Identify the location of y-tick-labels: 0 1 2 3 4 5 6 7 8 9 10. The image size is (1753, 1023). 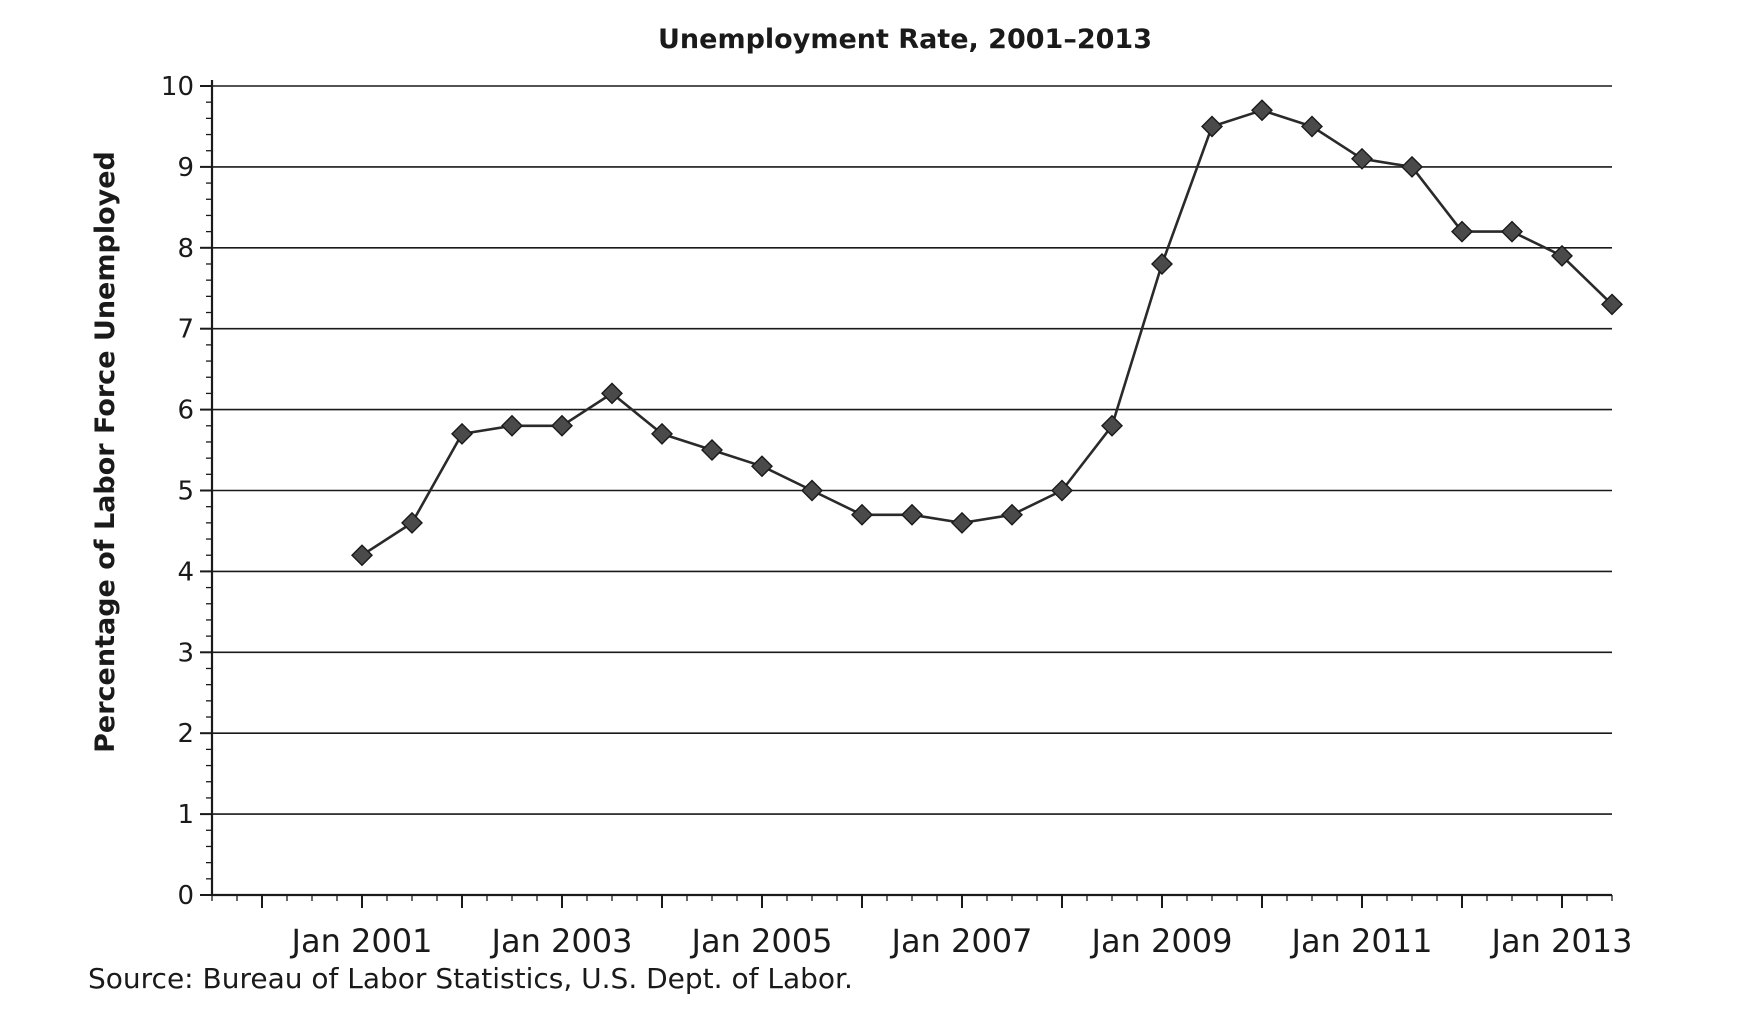
(177, 491).